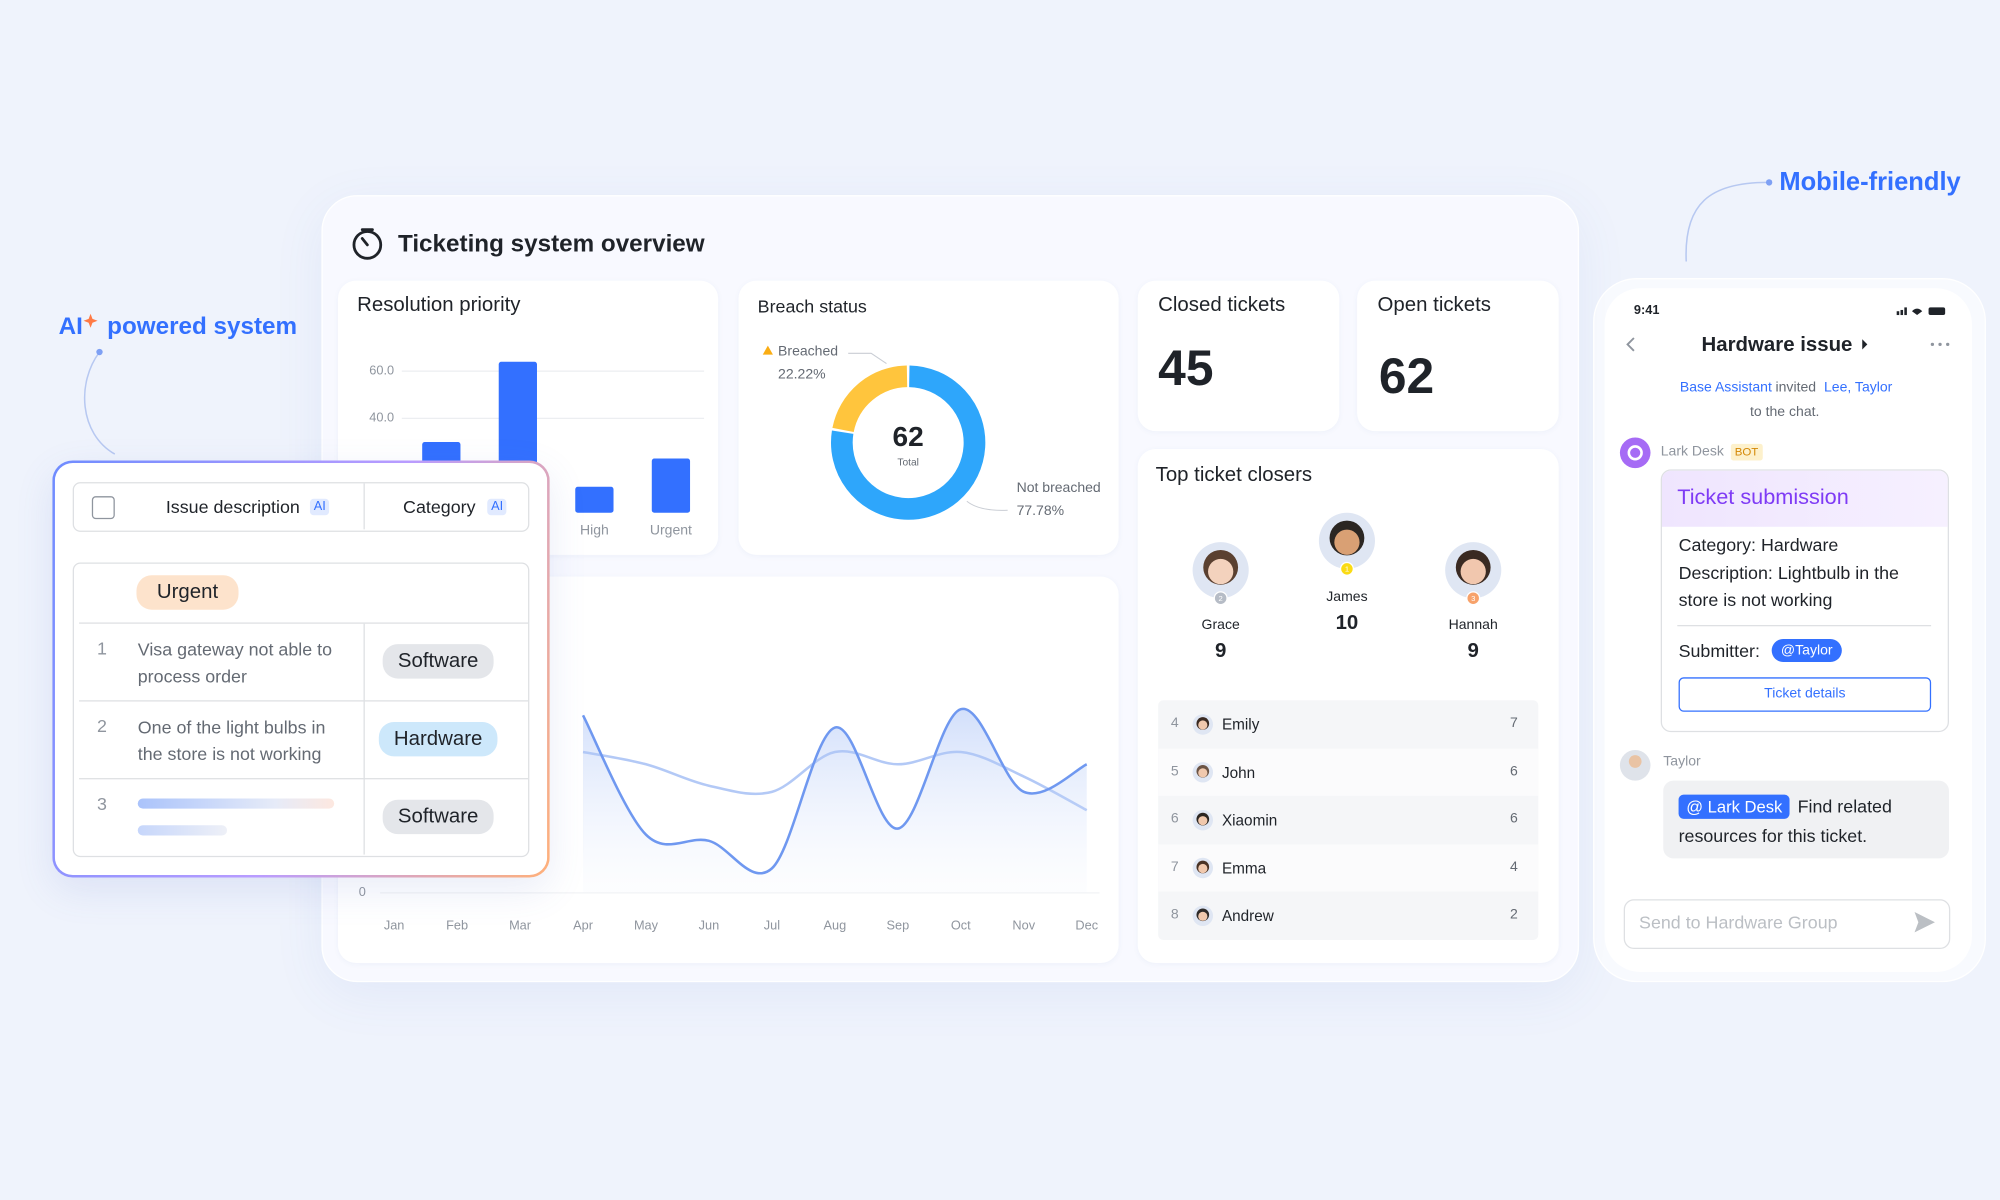 This screenshot has width=2000, height=1200. Describe the element at coordinates (301, 507) in the screenshot. I see `table-header` at that location.